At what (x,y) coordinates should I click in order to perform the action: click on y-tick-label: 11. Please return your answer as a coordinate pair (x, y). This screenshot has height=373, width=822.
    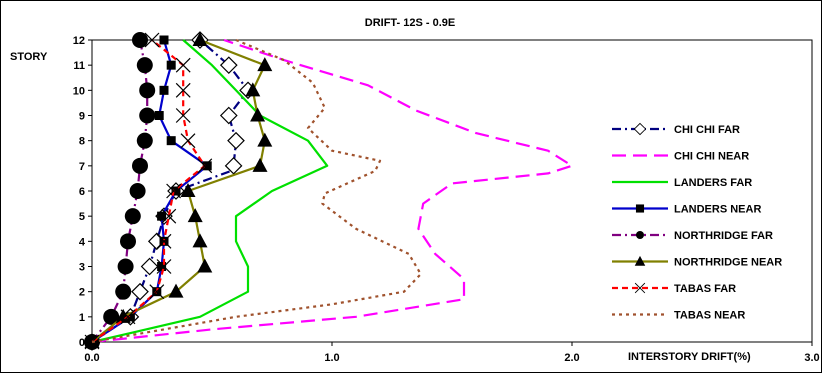
    Looking at the image, I should click on (79, 66).